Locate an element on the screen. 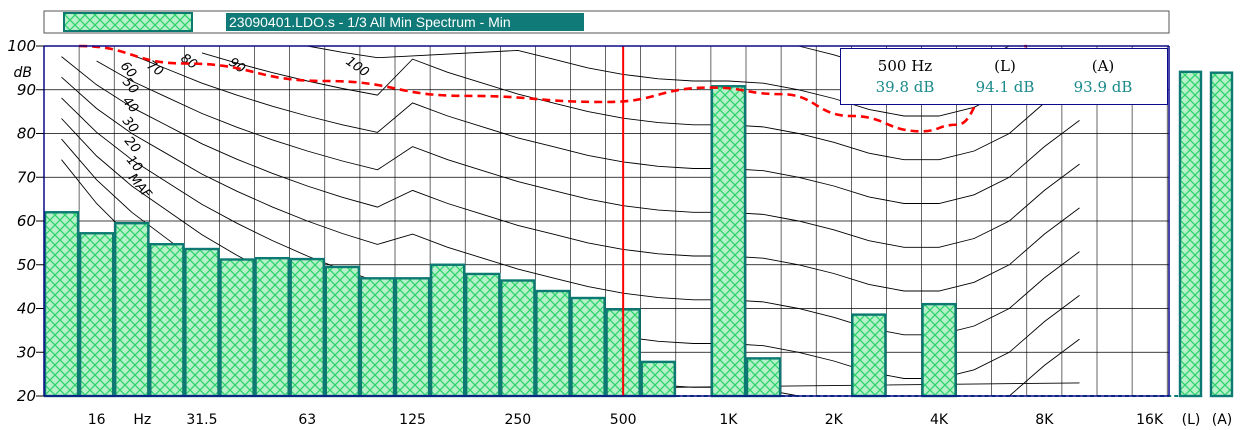 Image resolution: width=1240 pixels, height=430 pixels. x-tick-label: 500 is located at coordinates (623, 420).